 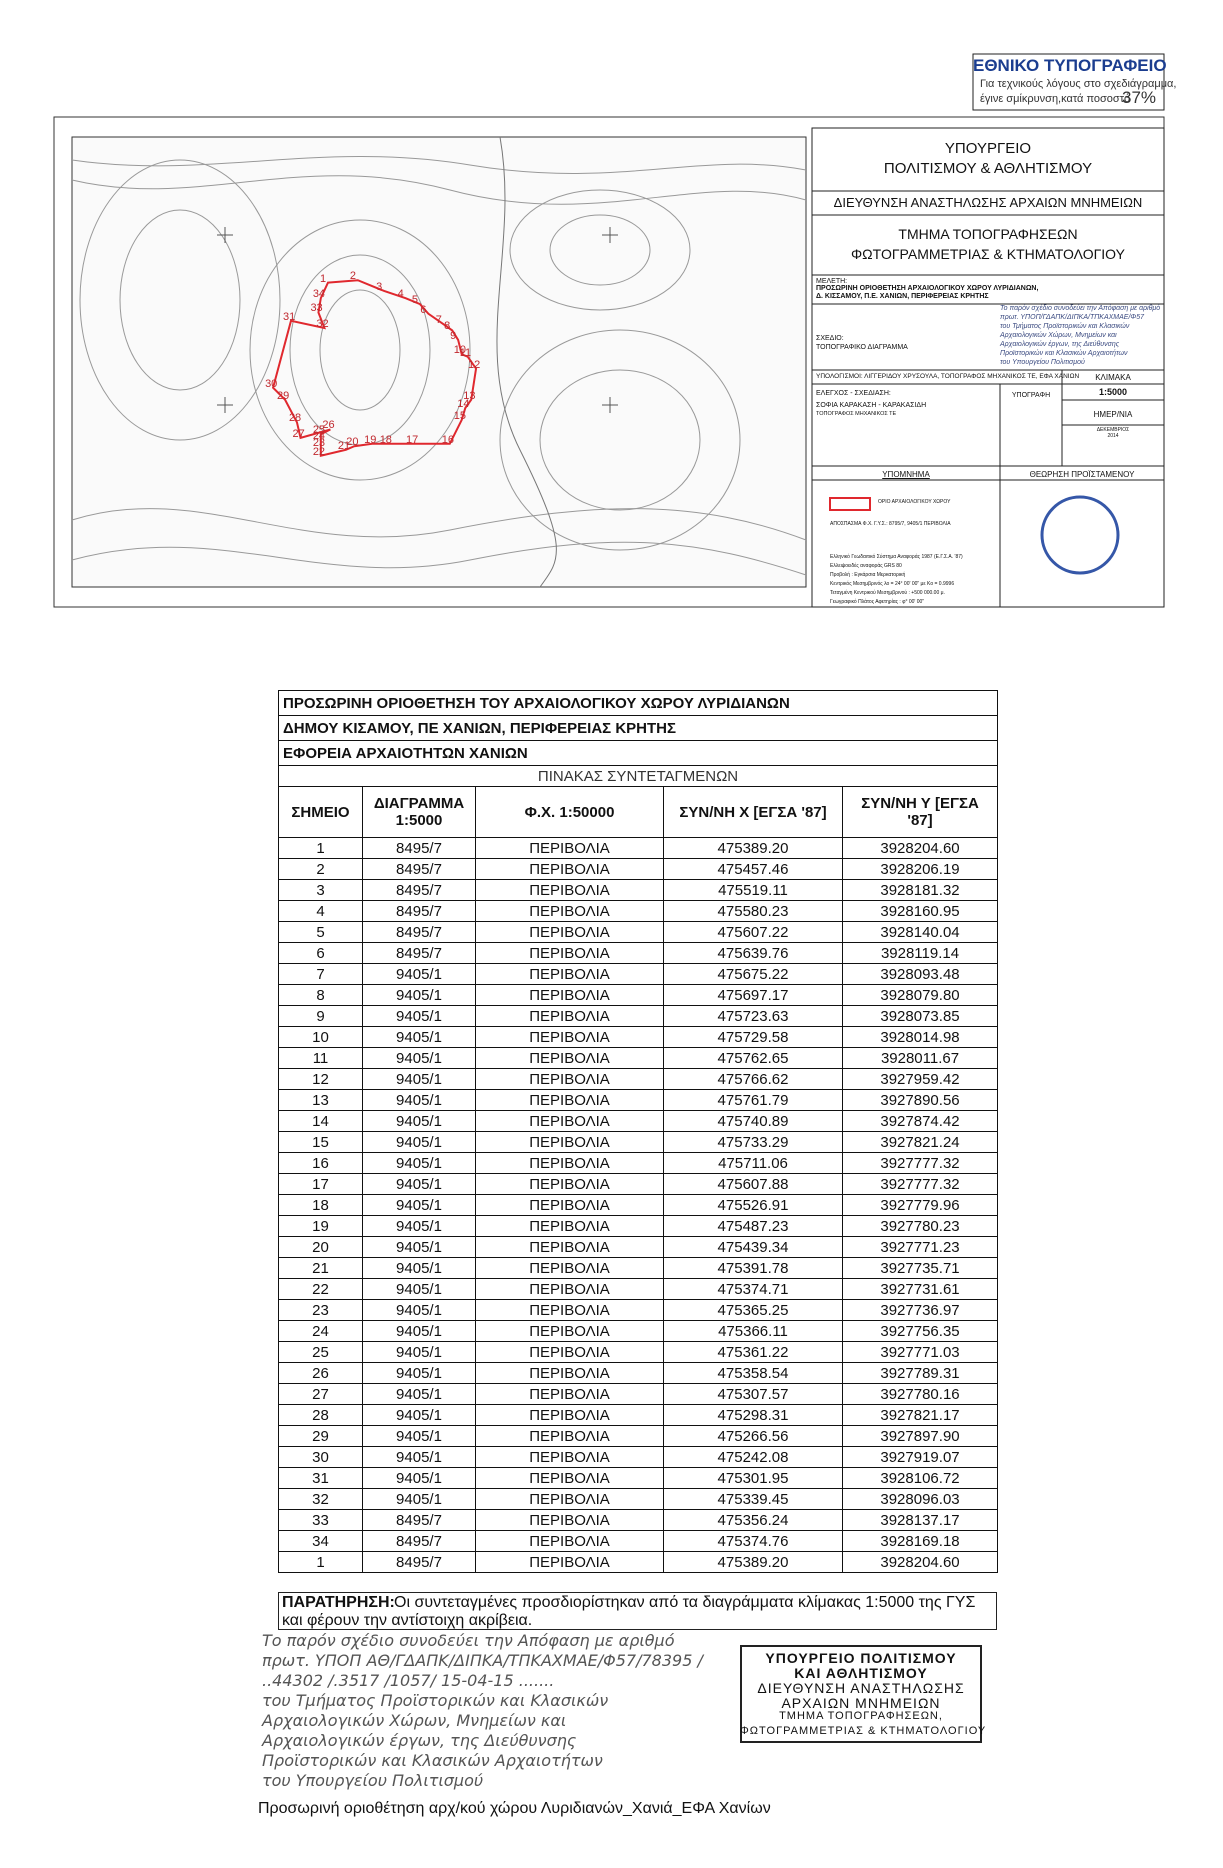 I want to click on title-block, so click(x=988, y=367).